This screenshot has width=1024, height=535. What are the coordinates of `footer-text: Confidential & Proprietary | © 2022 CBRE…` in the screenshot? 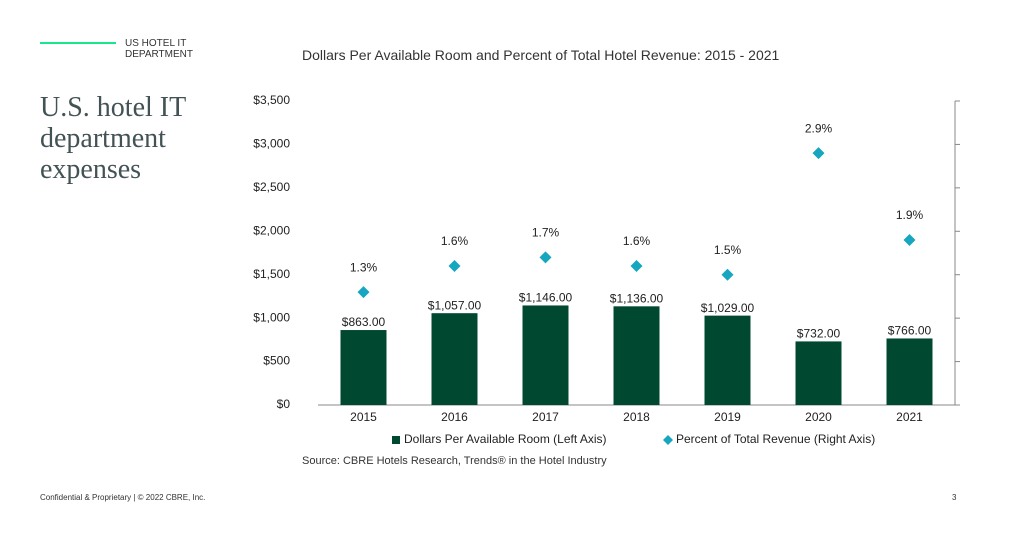 It's located at (123, 497).